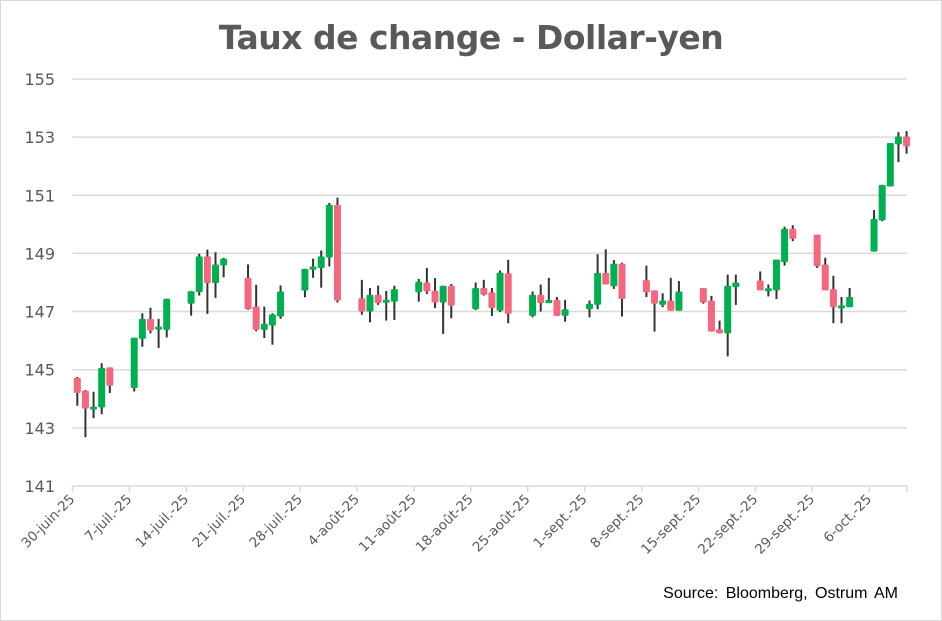 The width and height of the screenshot is (942, 621). I want to click on x-tick-label: 21-juil.-25, so click(220, 521).